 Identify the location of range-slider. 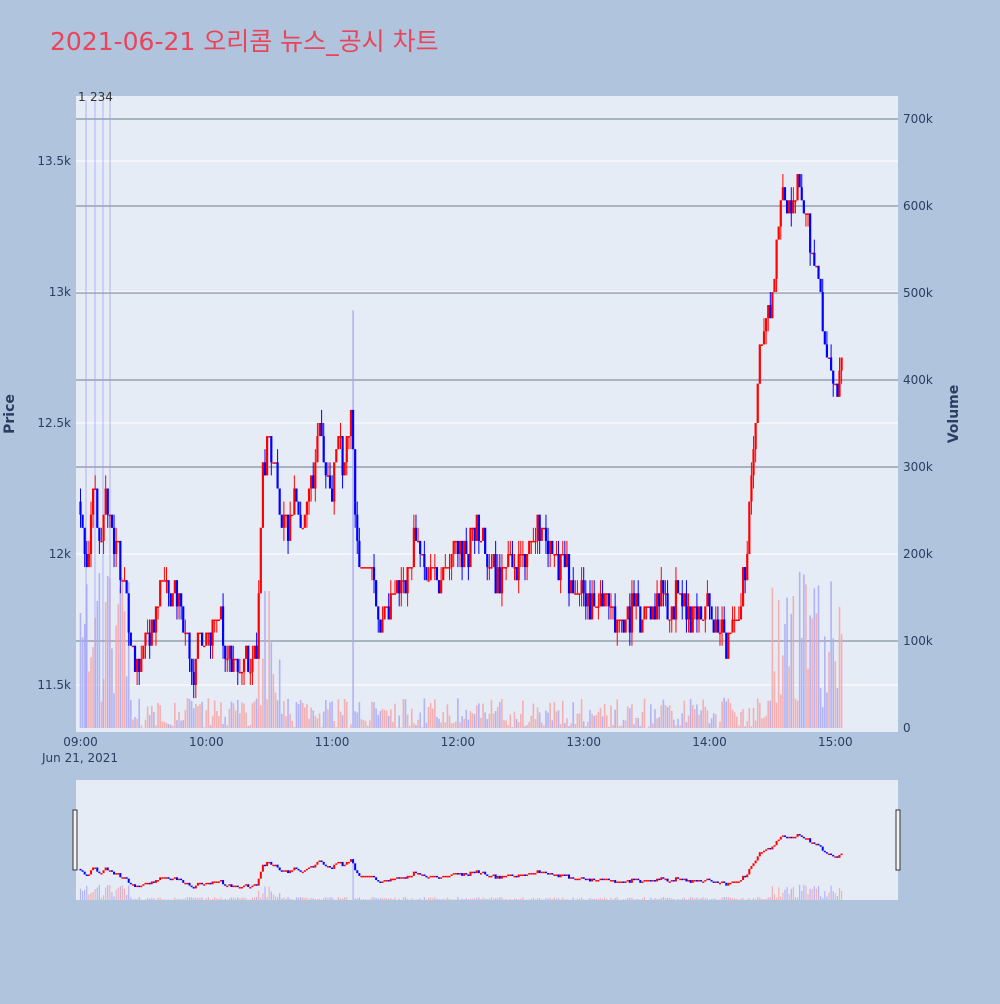
(487, 840).